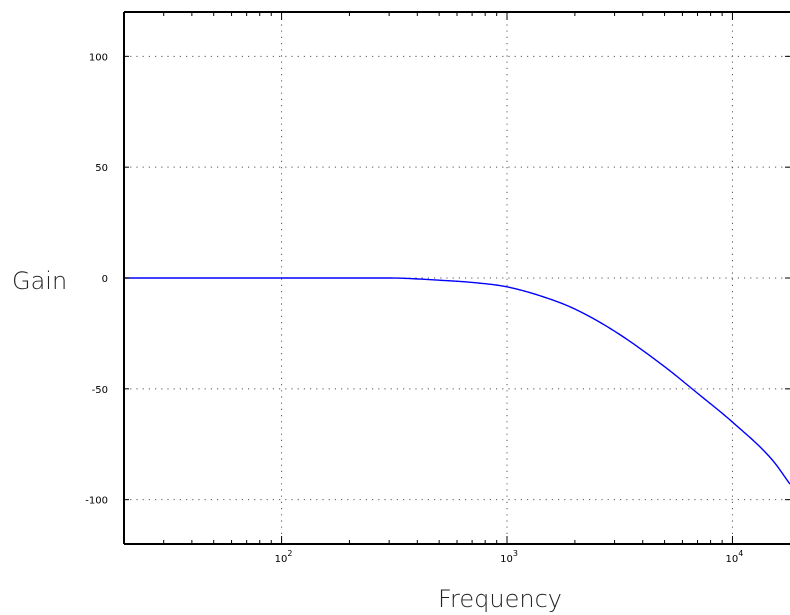 The height and width of the screenshot is (615, 790). Describe the element at coordinates (735, 557) in the screenshot. I see `x-tick-label: 10⁴` at that location.